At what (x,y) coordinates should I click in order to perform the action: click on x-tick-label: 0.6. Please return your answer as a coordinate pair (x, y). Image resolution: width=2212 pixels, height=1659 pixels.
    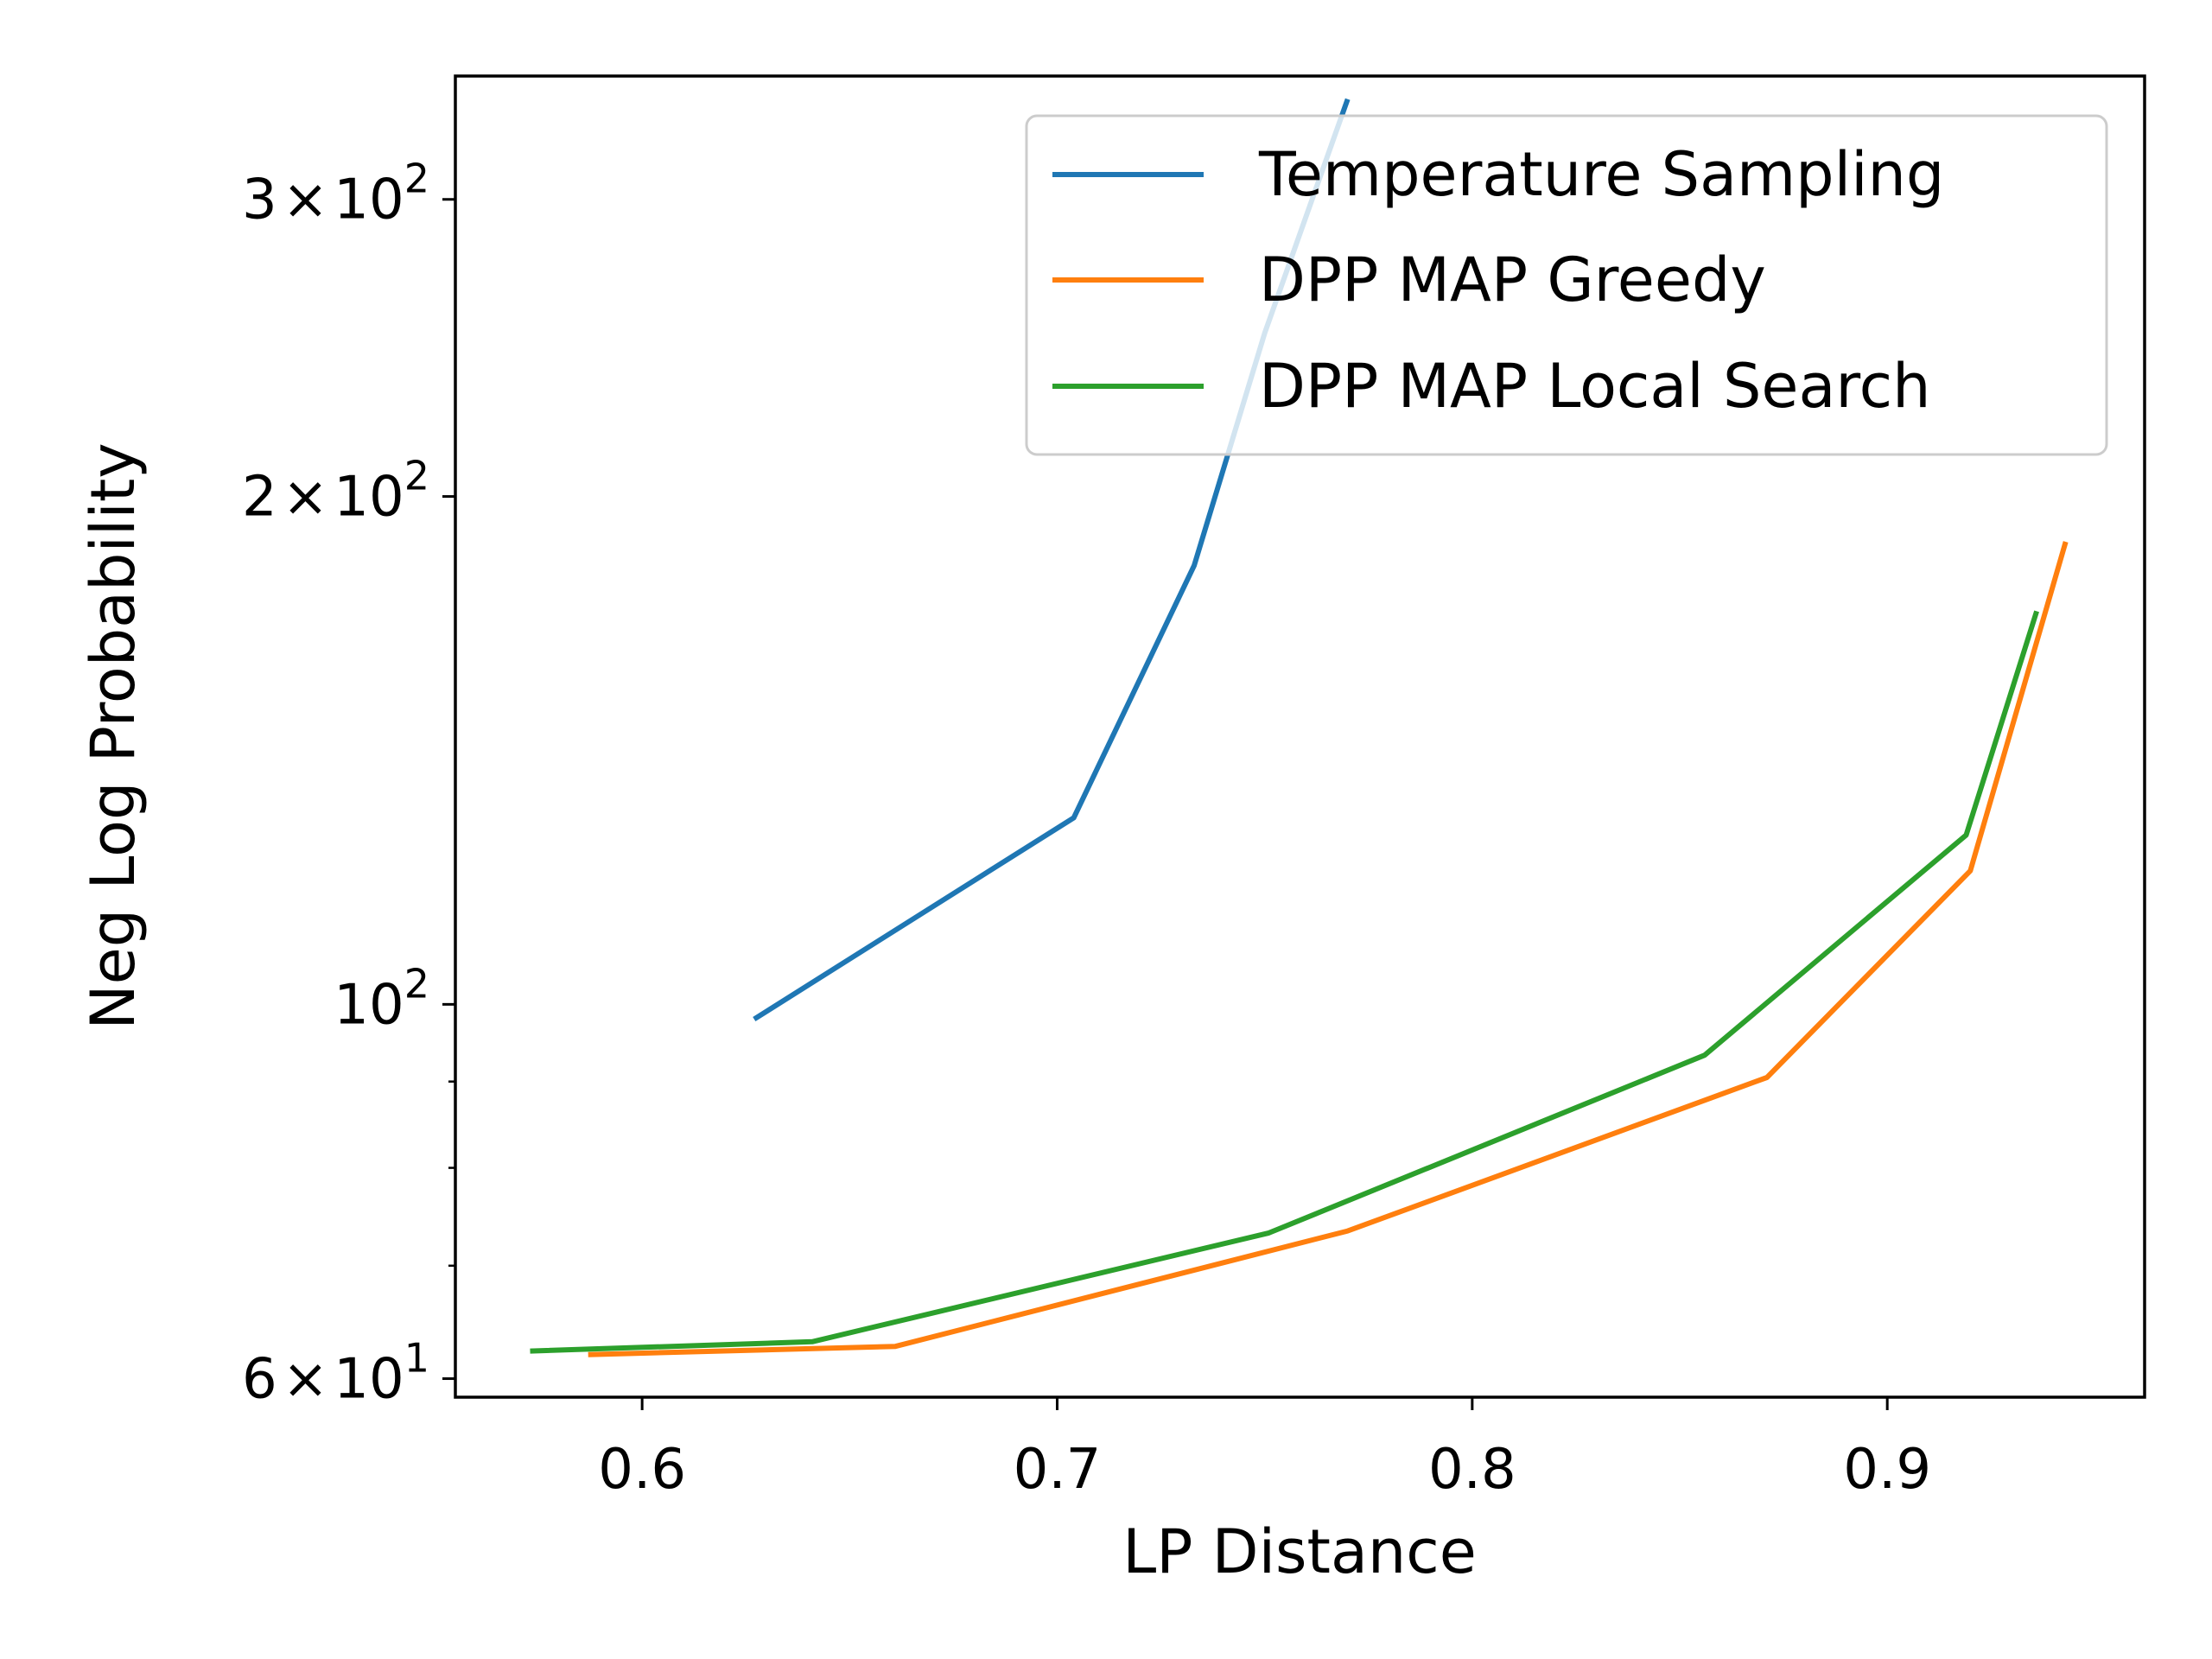
    Looking at the image, I should click on (642, 1470).